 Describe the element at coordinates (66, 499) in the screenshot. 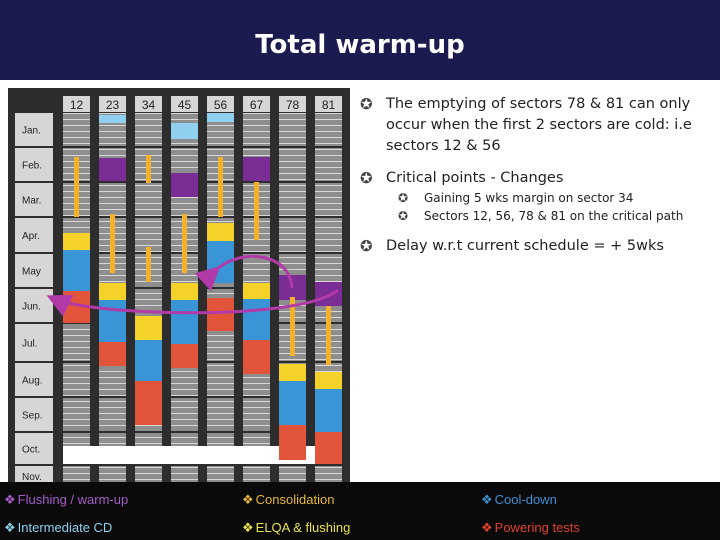

I see `legend-flushing: ❖ Flushing / warm-up` at that location.